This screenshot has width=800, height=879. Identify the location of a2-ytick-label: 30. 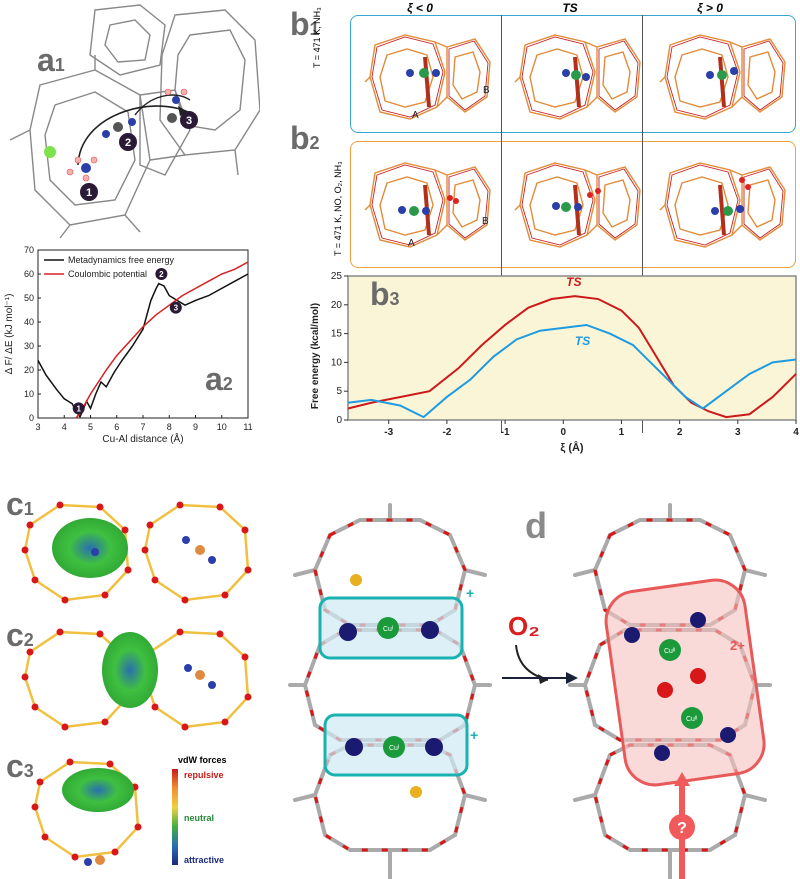
(29, 346).